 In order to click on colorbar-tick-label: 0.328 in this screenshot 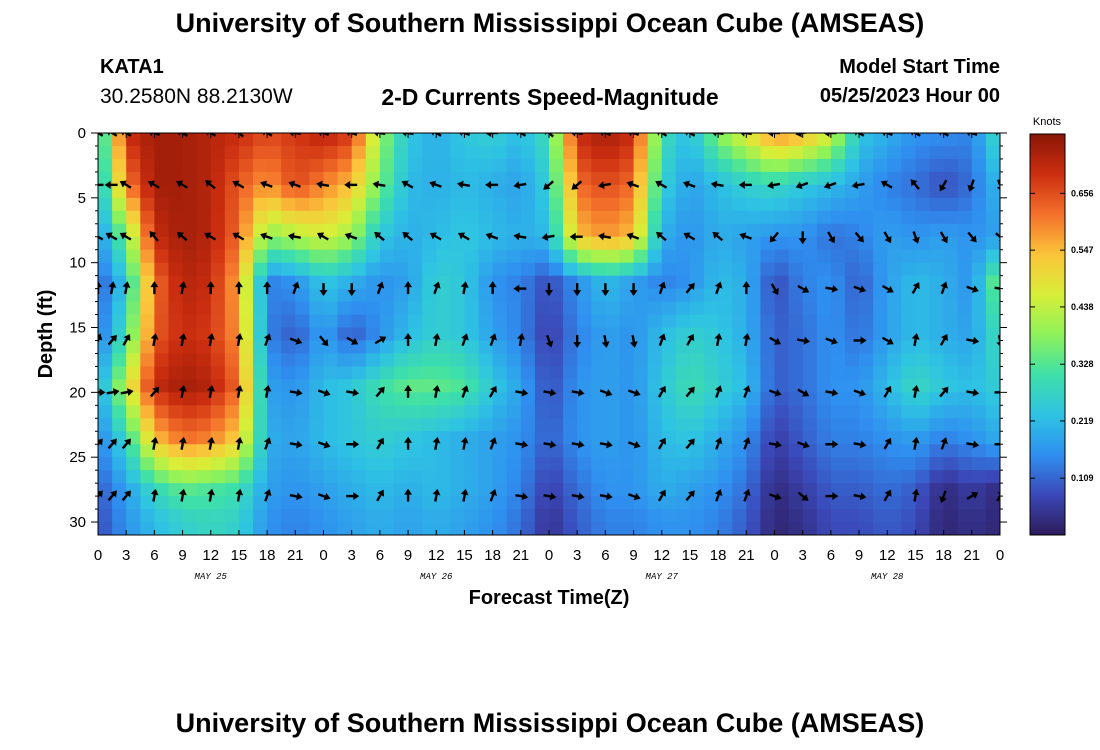, I will do `click(1082, 364)`.